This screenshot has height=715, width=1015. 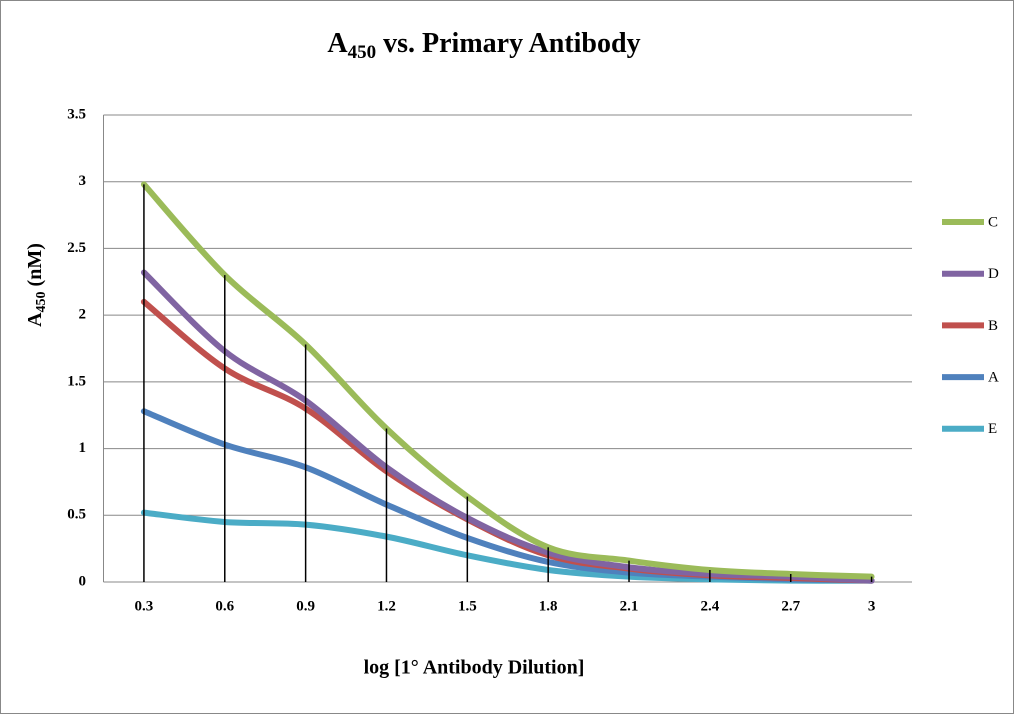 I want to click on y-tick-label: 0, so click(x=83, y=581).